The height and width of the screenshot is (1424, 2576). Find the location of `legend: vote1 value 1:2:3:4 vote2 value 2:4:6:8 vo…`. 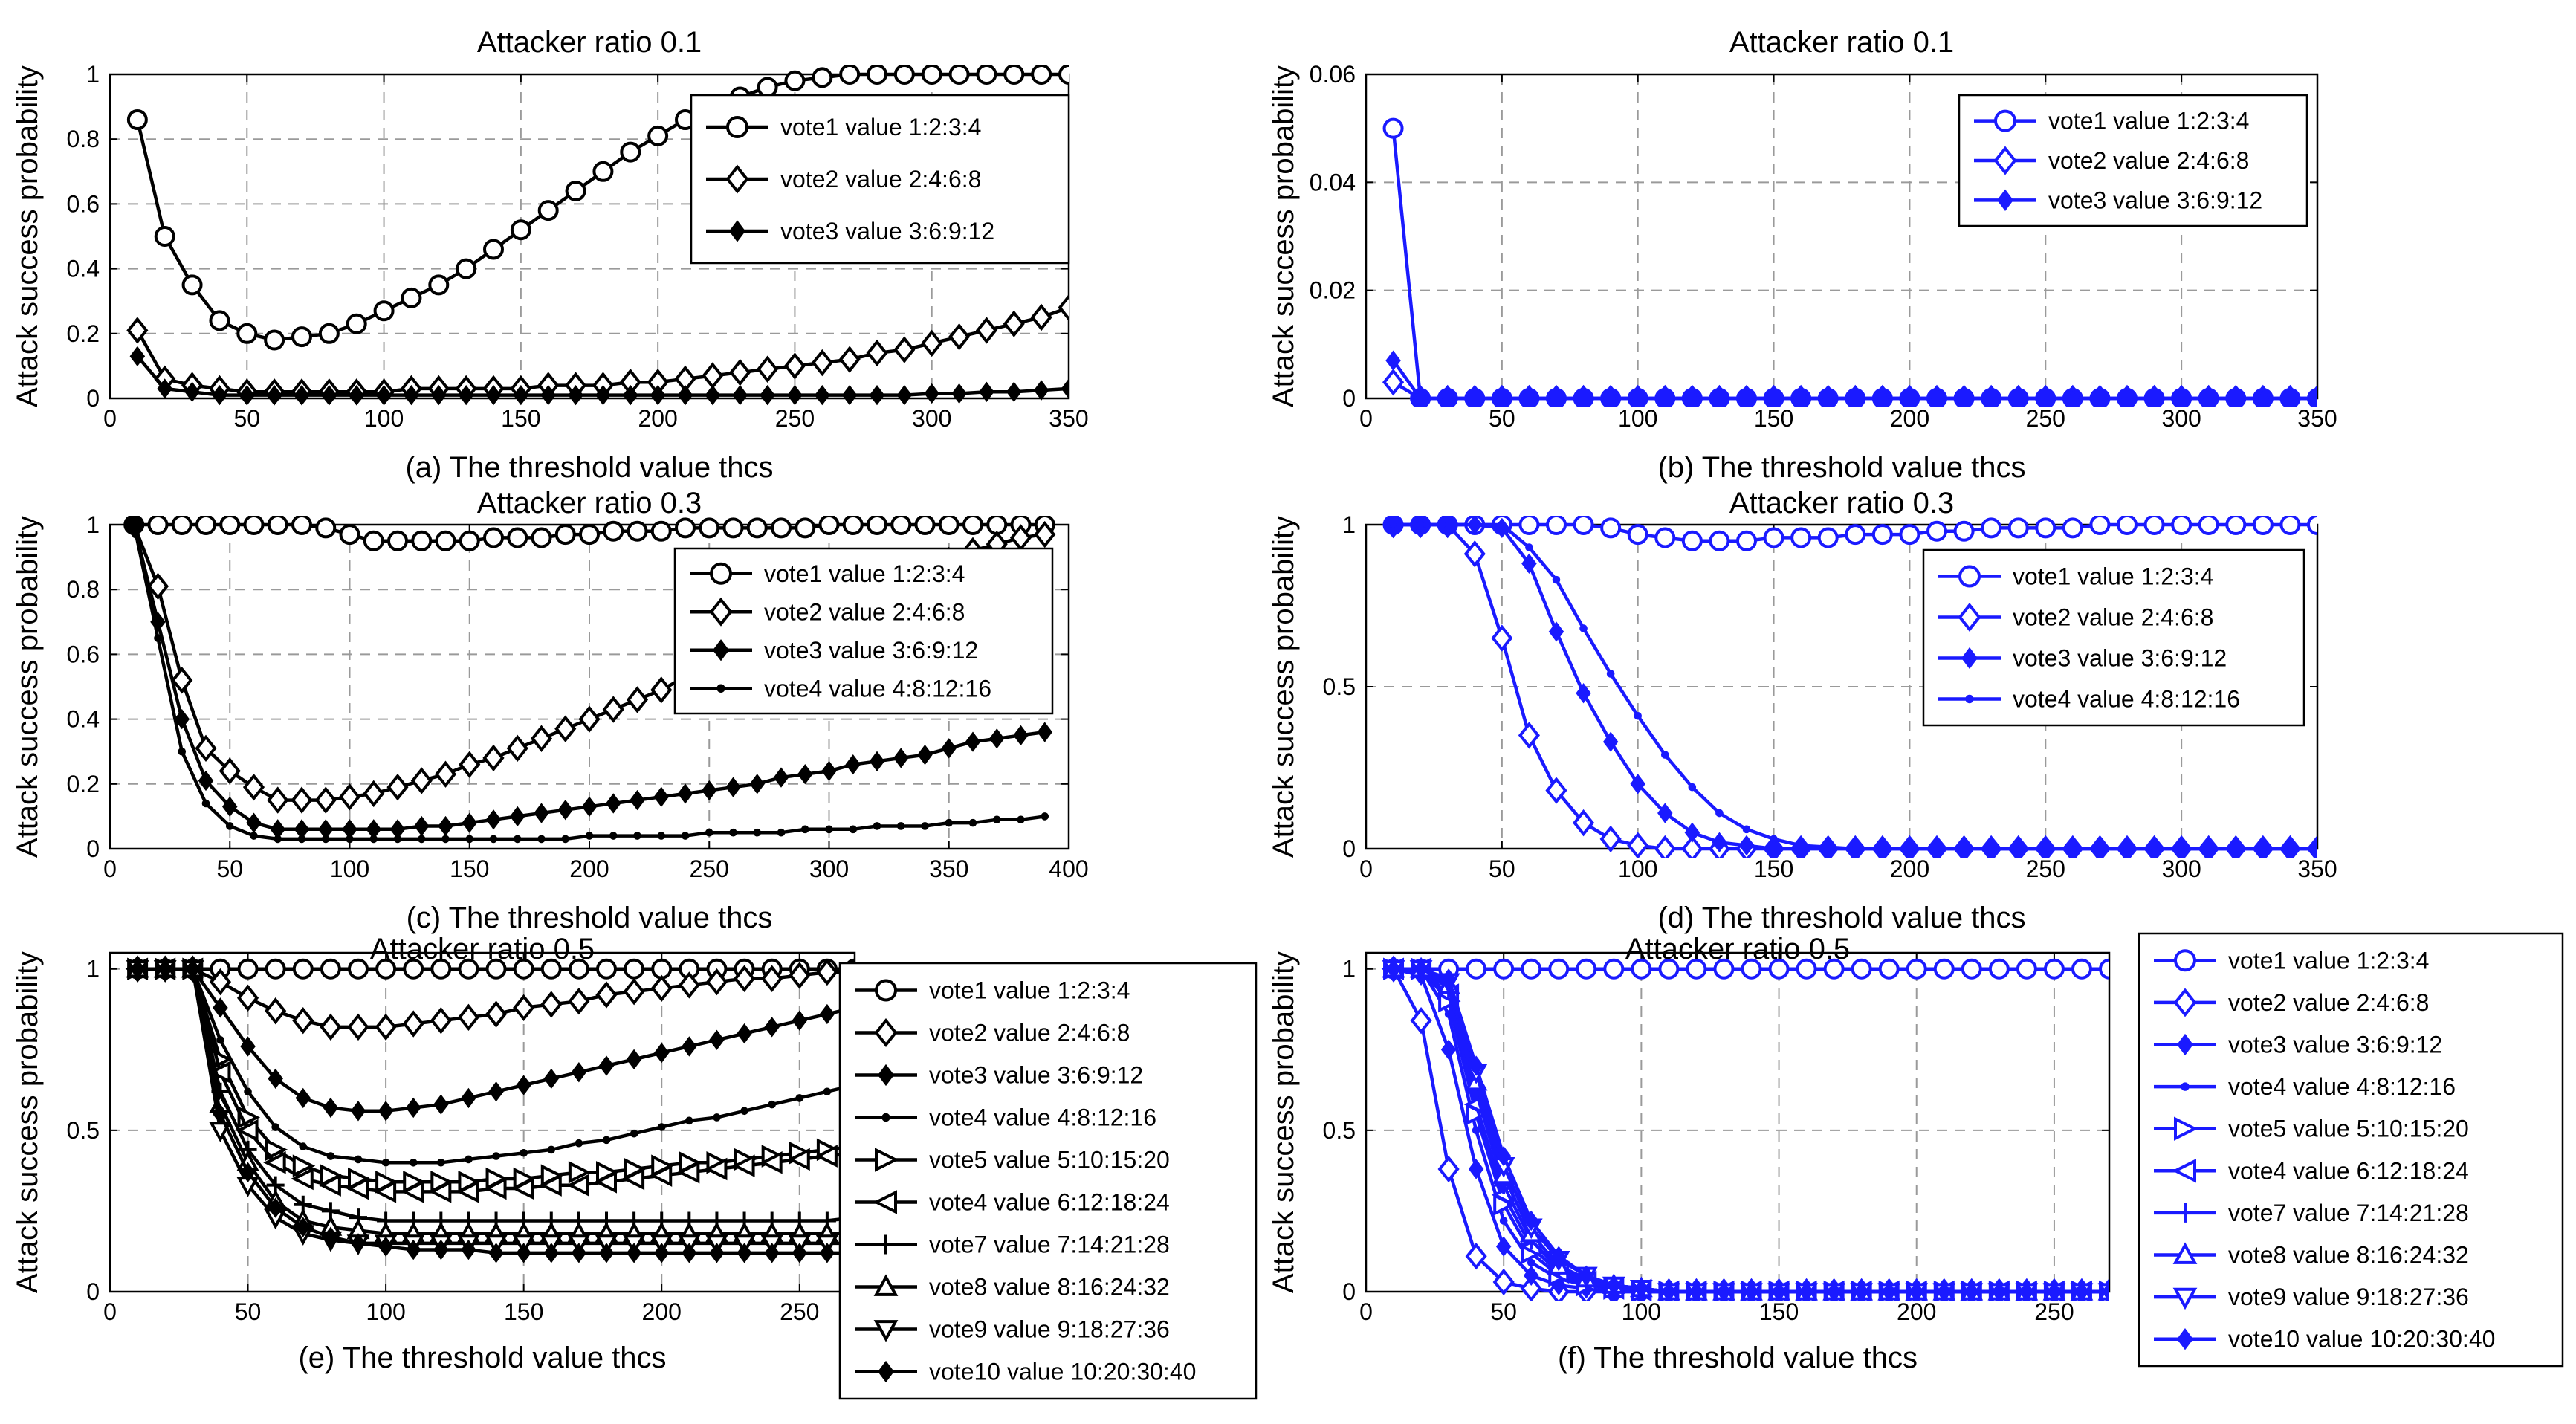

legend: vote1 value 1:2:3:4 vote2 value 2:4:6:8 vo… is located at coordinates (2351, 1150).